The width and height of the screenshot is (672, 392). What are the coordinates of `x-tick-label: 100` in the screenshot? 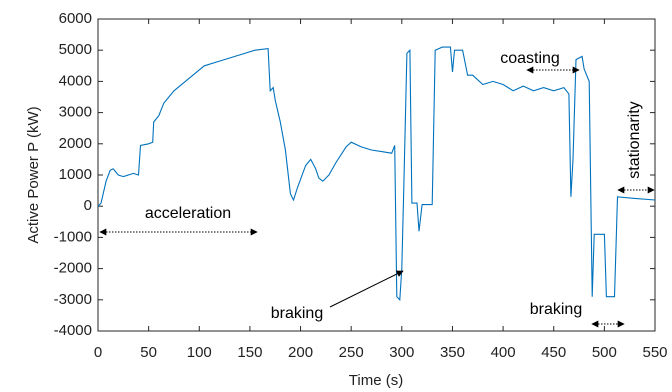 It's located at (199, 352).